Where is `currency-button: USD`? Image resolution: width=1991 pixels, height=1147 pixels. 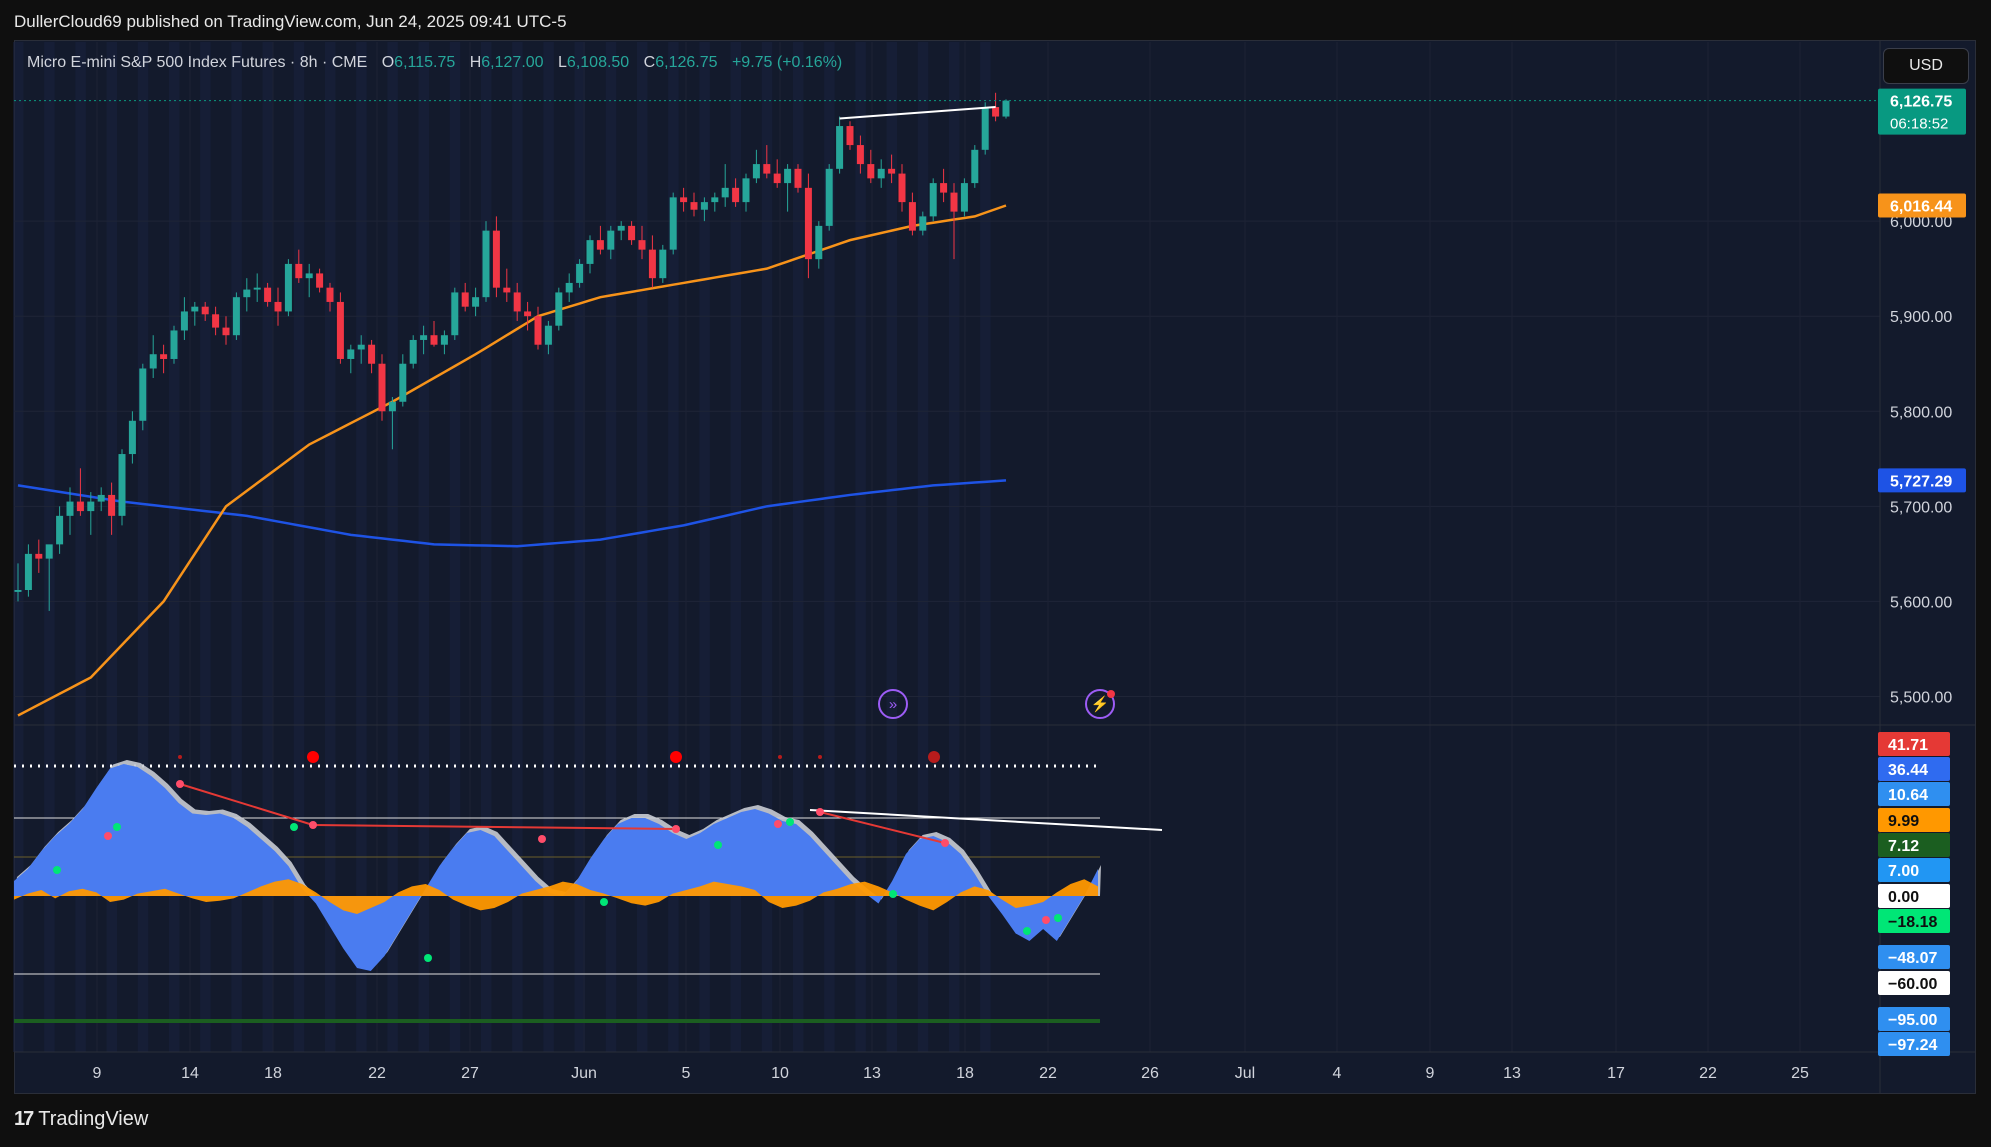
currency-button: USD is located at coordinates (1926, 66).